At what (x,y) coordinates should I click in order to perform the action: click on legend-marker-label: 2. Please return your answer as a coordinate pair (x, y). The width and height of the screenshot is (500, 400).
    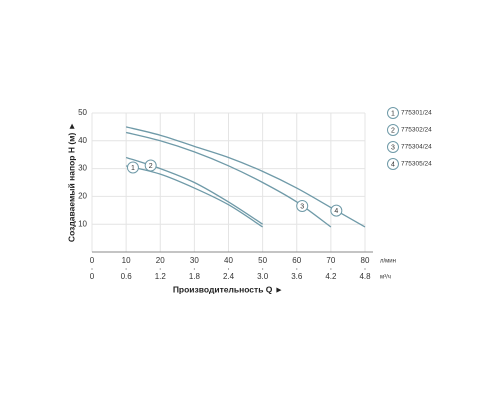
    Looking at the image, I should click on (393, 130).